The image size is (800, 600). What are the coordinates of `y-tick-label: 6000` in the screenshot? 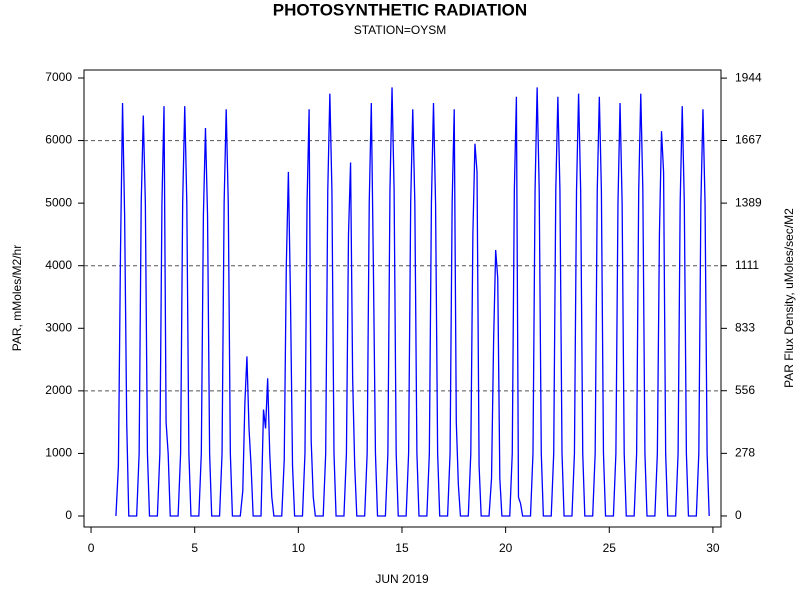 It's located at (58, 140).